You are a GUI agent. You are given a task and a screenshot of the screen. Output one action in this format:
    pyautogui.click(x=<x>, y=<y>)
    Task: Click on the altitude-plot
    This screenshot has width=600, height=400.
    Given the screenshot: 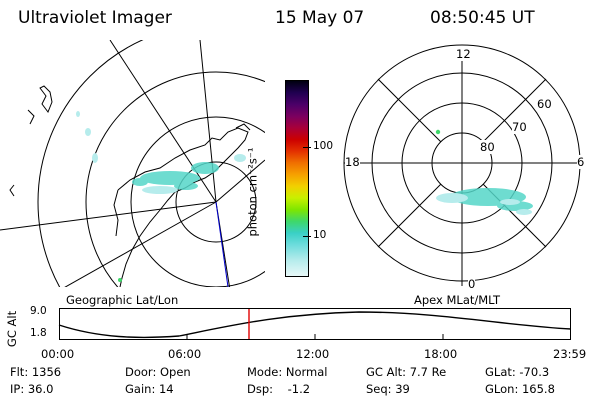 What is the action you would take?
    pyautogui.click(x=315, y=324)
    